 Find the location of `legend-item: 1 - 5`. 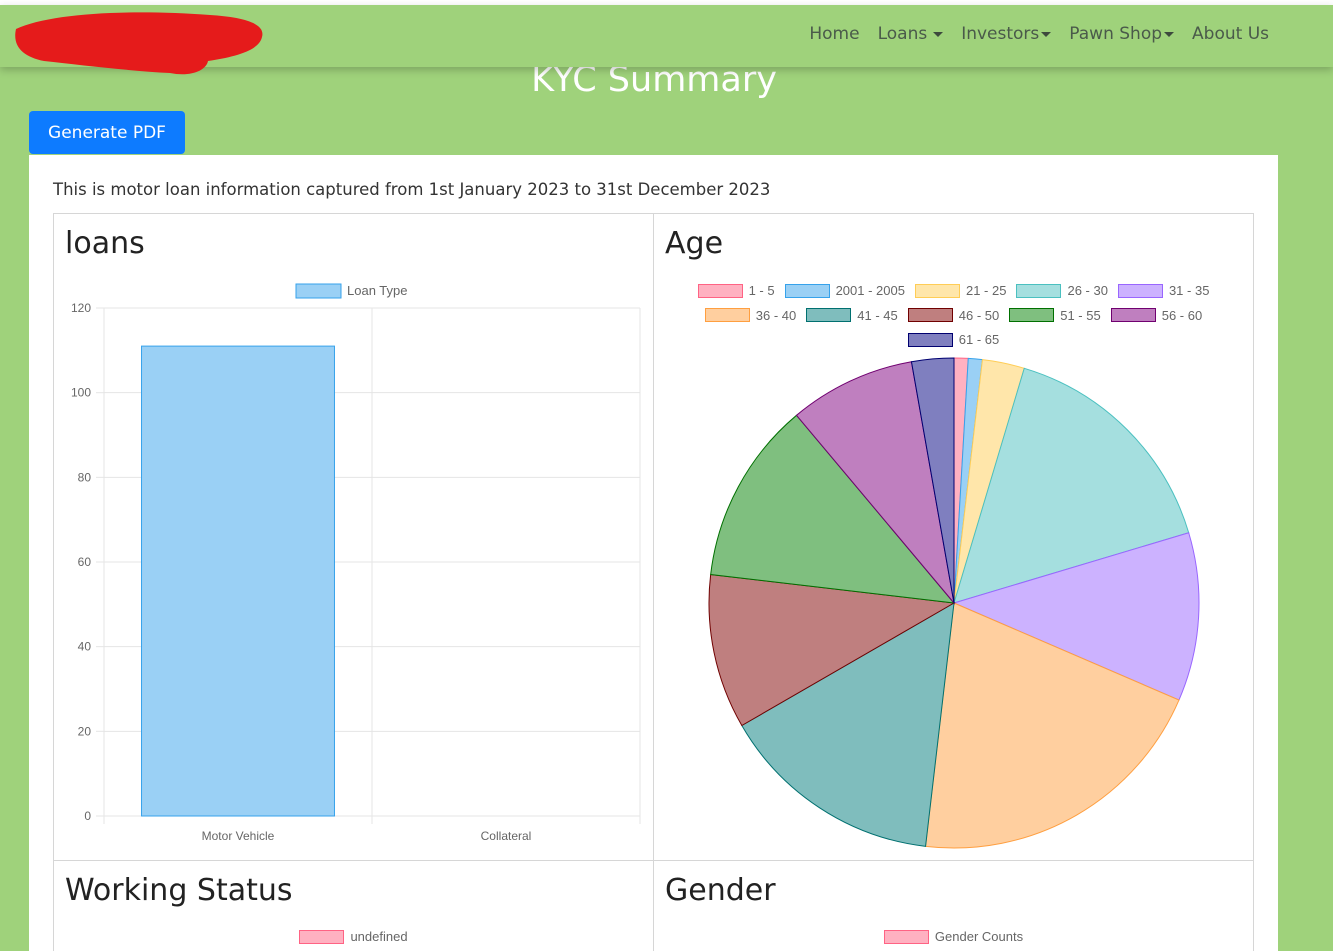

legend-item: 1 - 5 is located at coordinates (736, 290).